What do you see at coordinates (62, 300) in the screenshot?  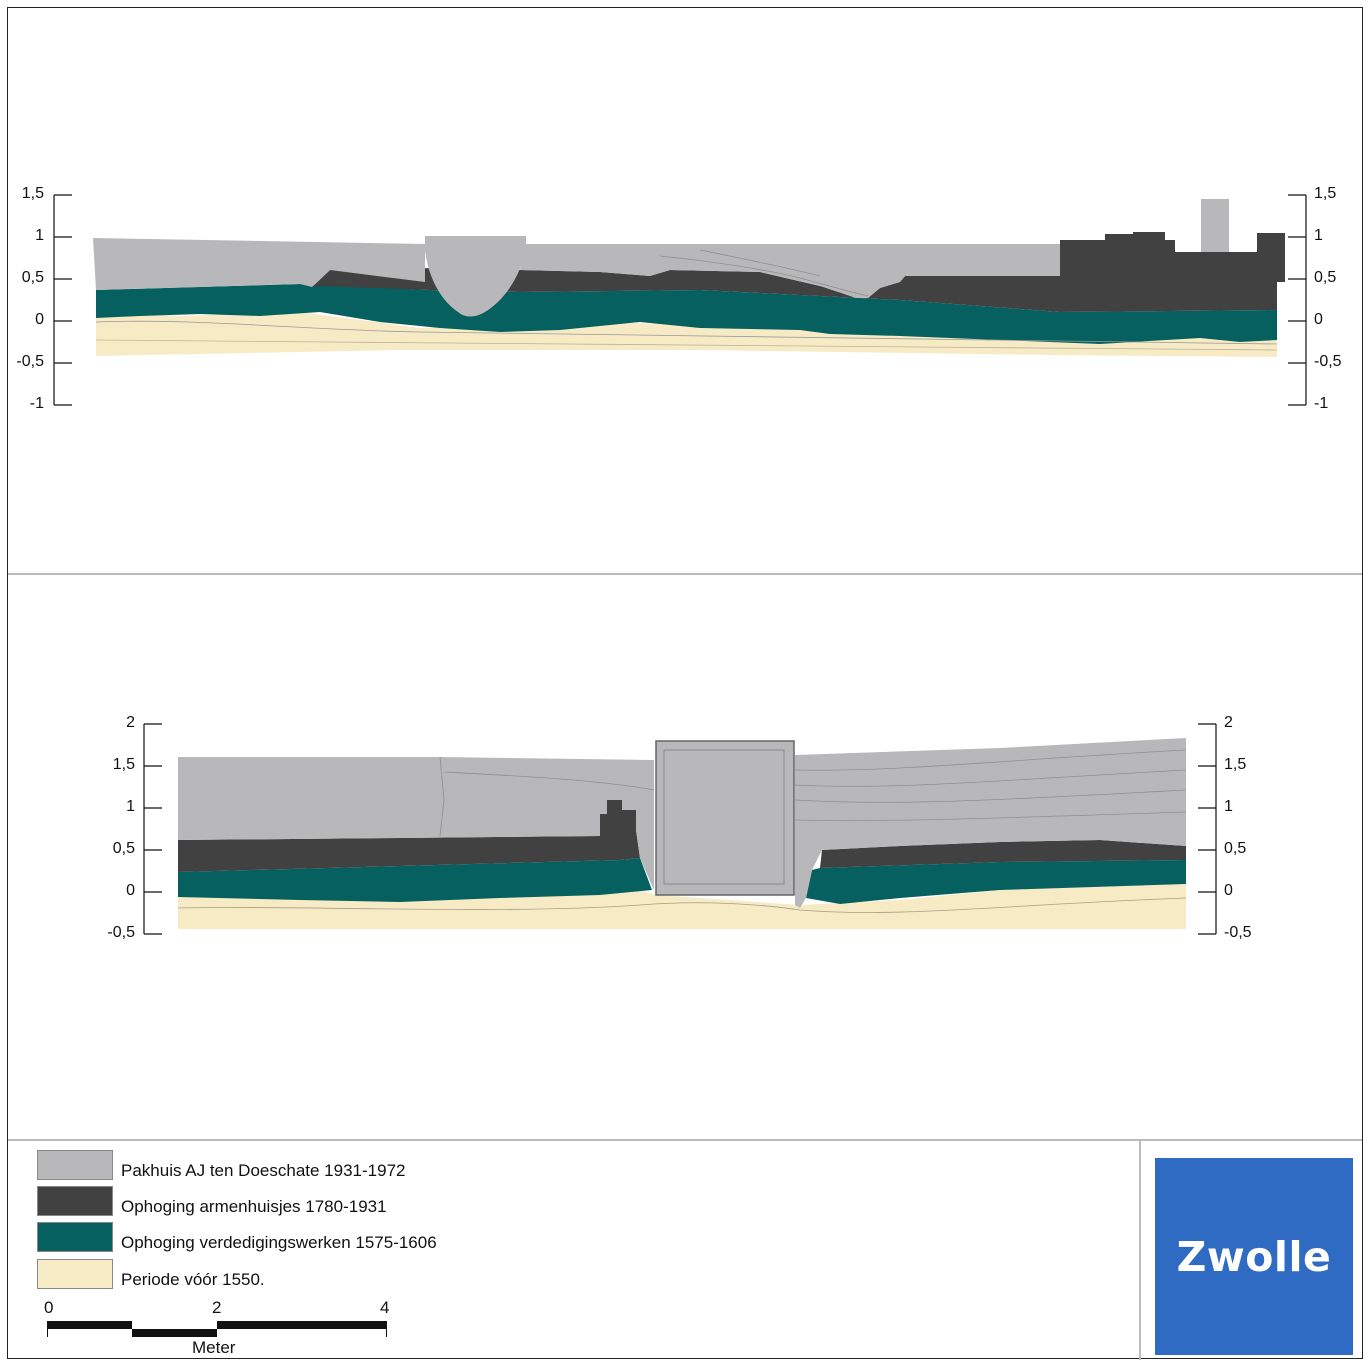 I see `axis-top-left` at bounding box center [62, 300].